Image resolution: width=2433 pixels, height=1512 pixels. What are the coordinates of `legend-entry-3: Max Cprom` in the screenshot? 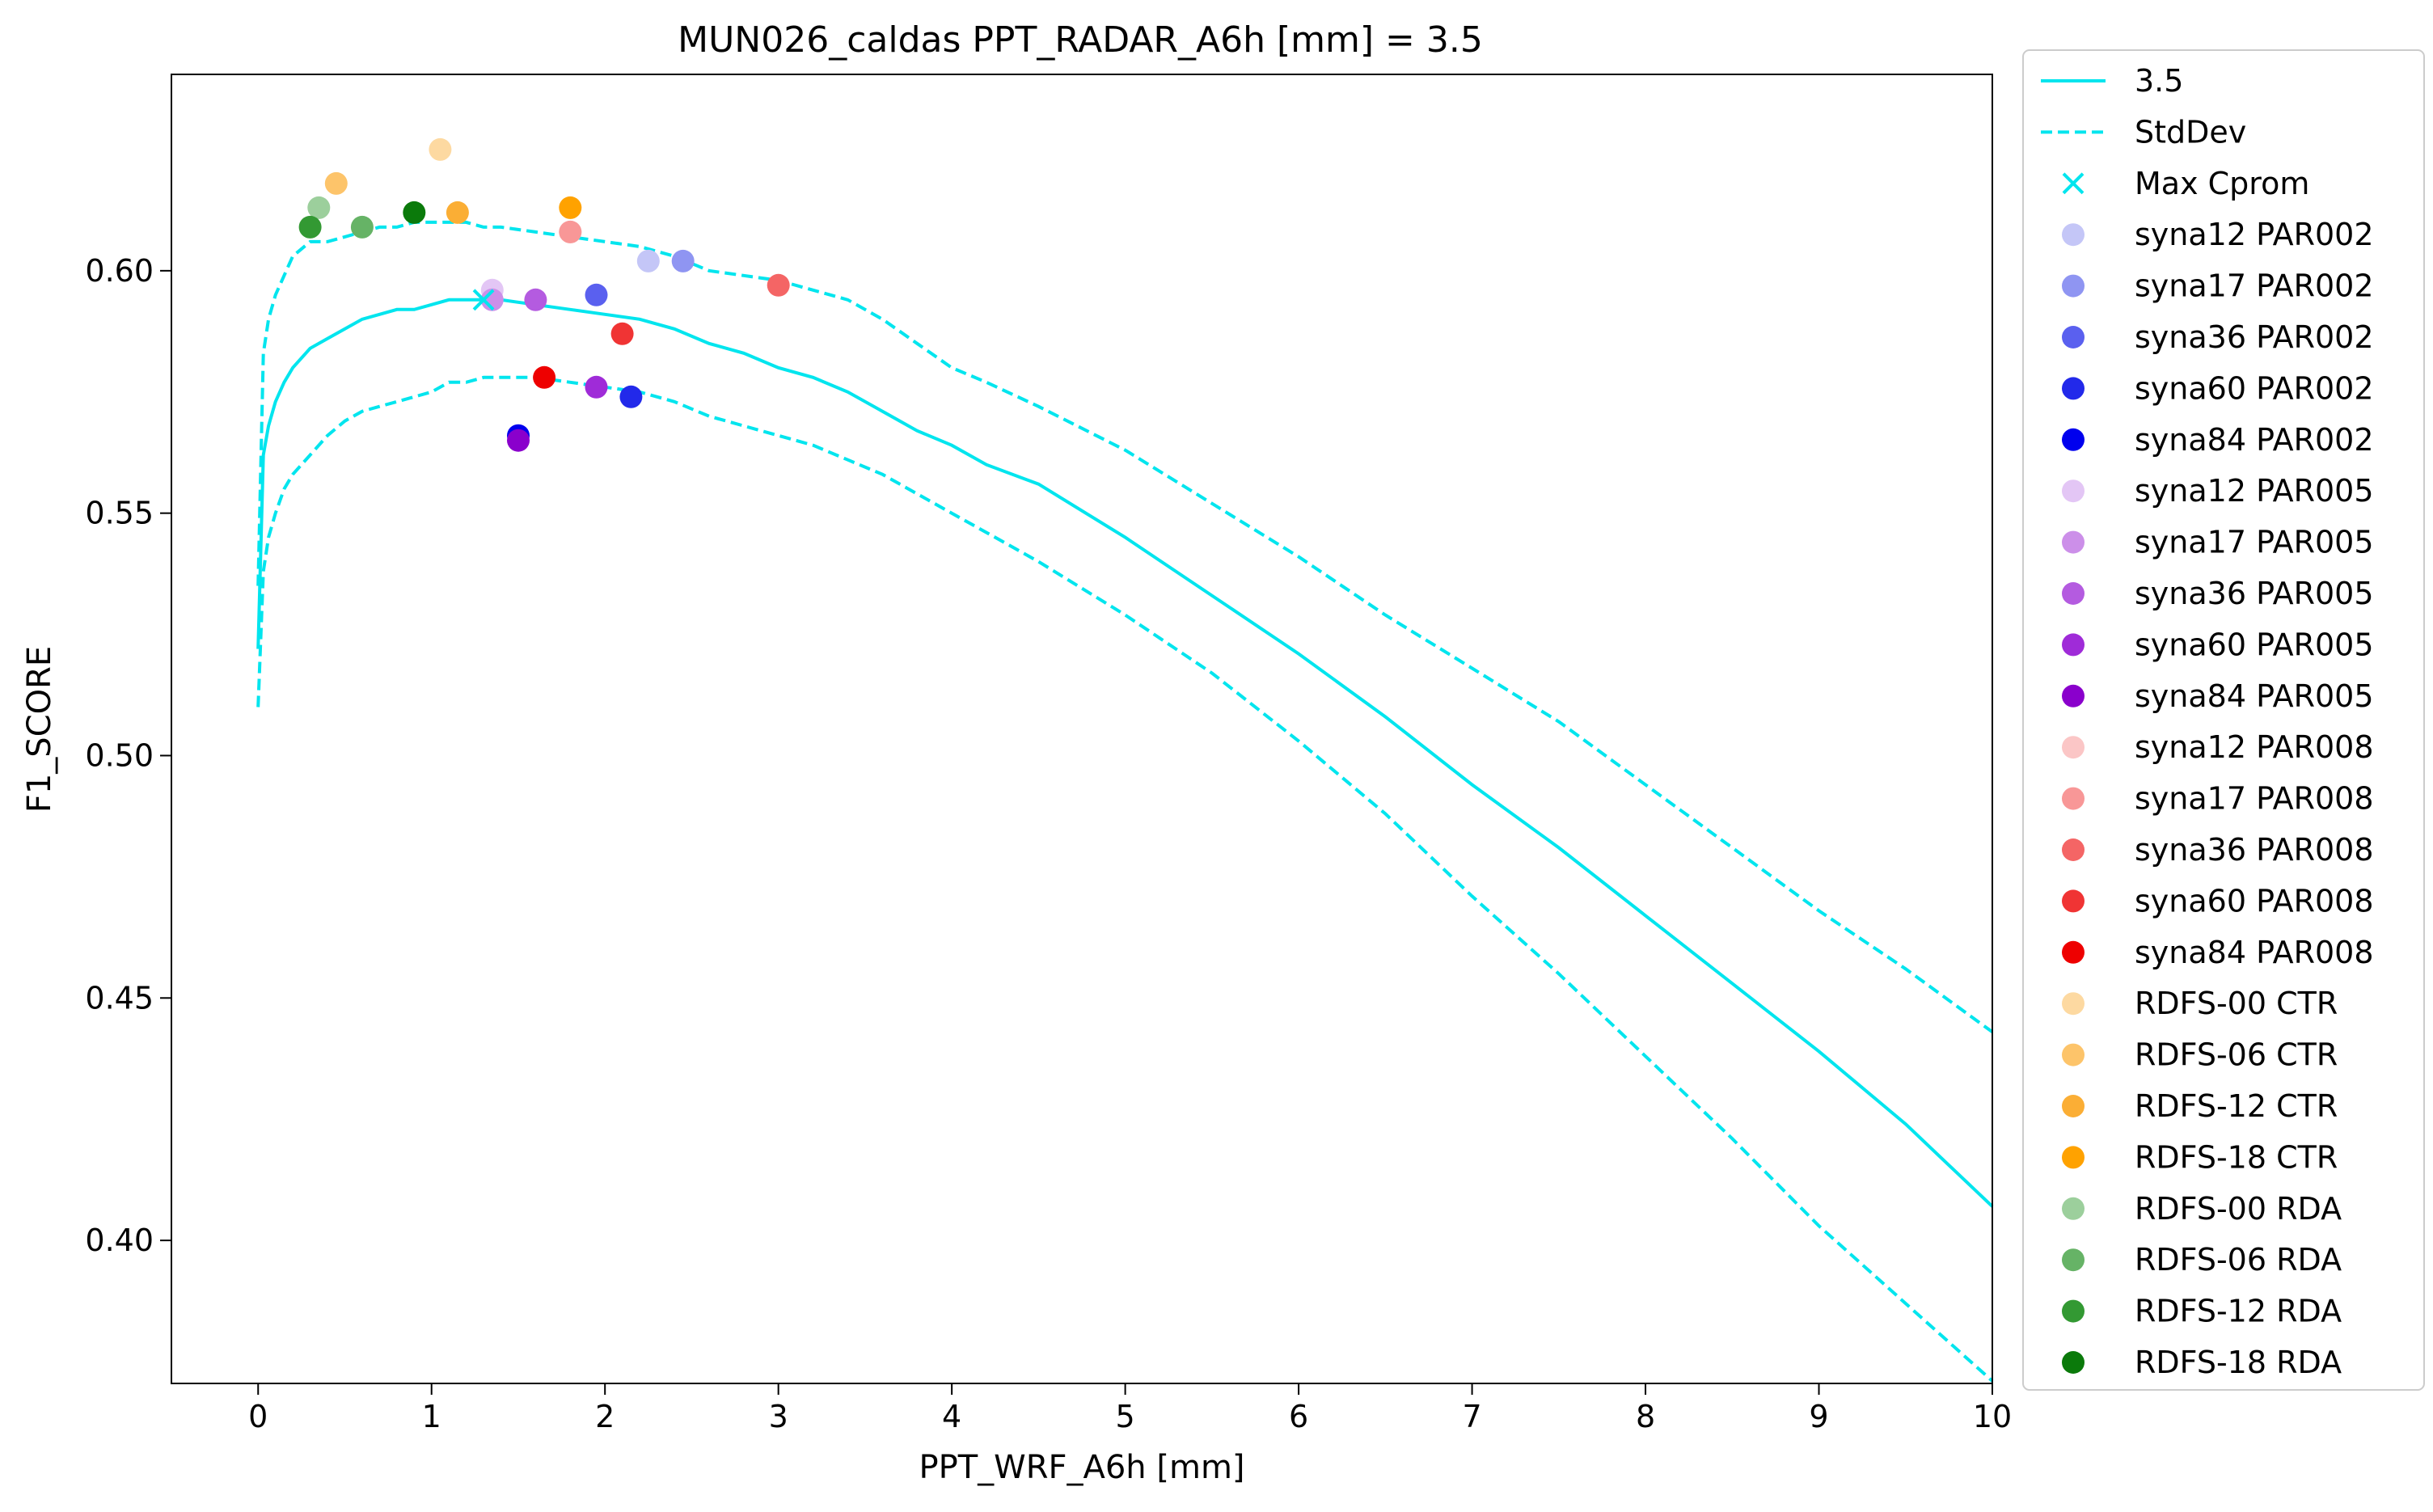 It's located at (2186, 183).